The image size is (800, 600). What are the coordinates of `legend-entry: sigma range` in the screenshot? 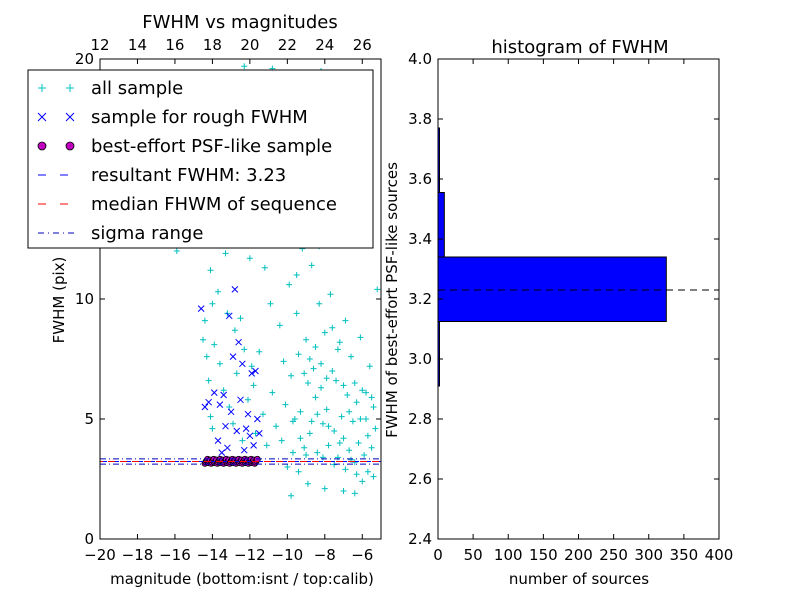 It's located at (120, 233).